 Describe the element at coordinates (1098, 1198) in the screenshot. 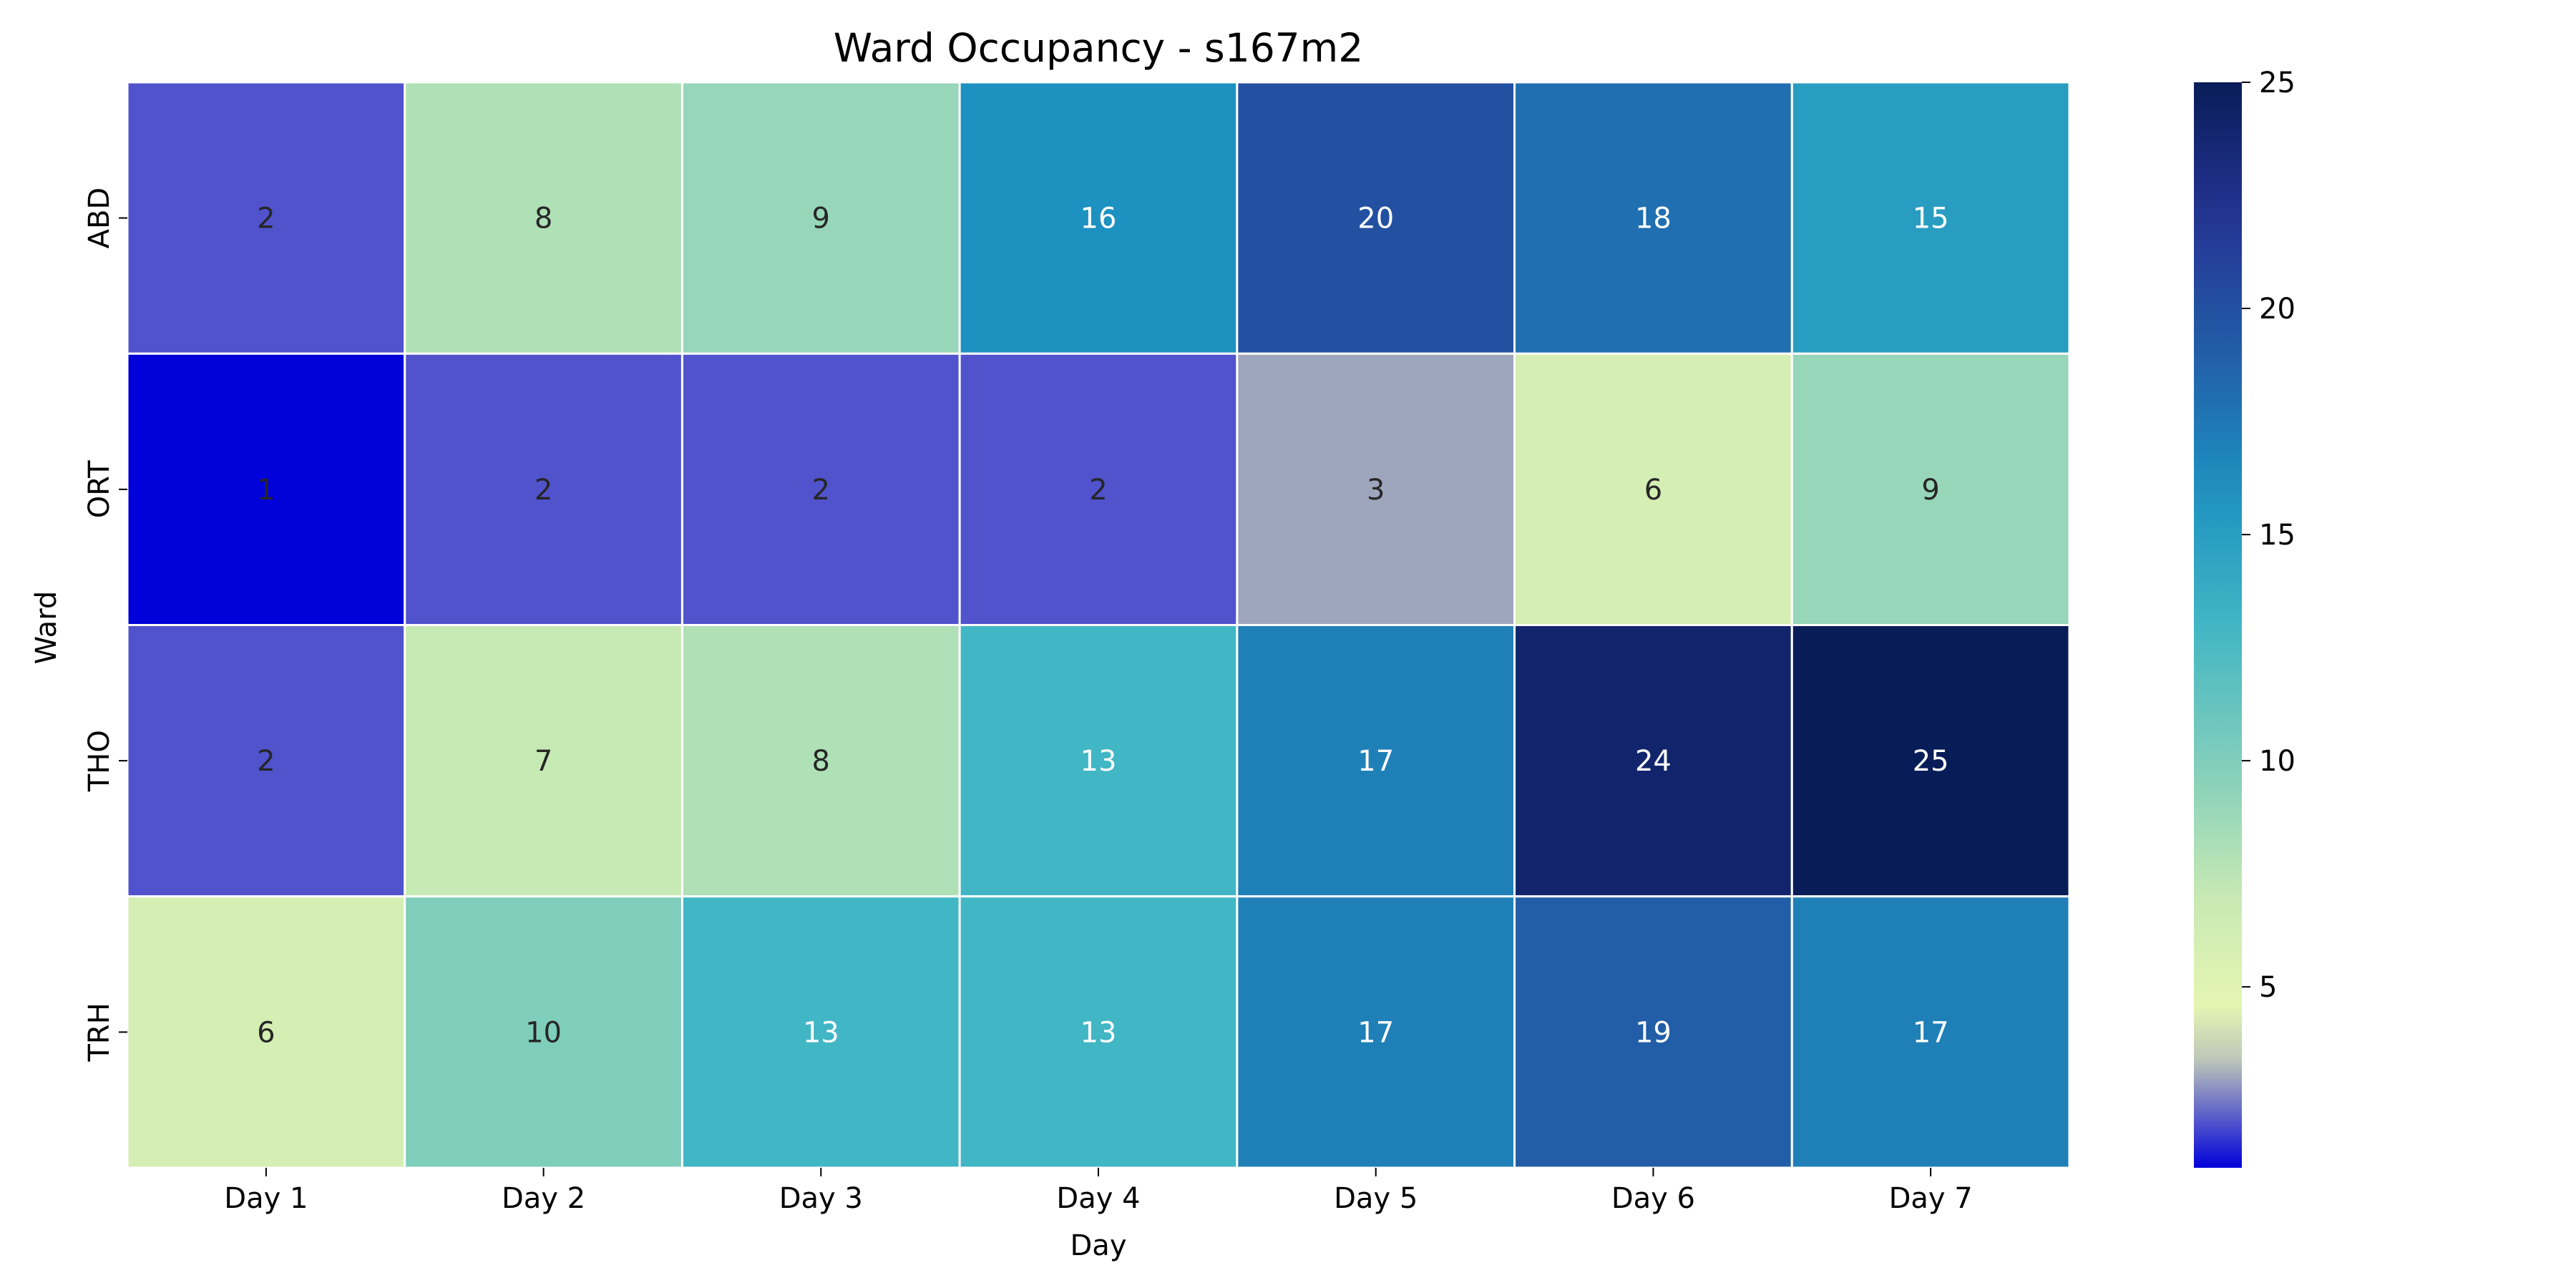

I see `x-tick-label: Day 4` at that location.